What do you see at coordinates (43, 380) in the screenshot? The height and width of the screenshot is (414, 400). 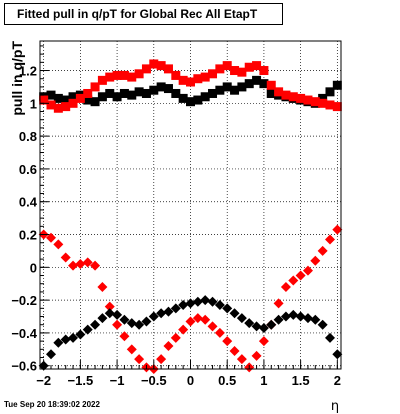 I see `x-tick-label: −2` at bounding box center [43, 380].